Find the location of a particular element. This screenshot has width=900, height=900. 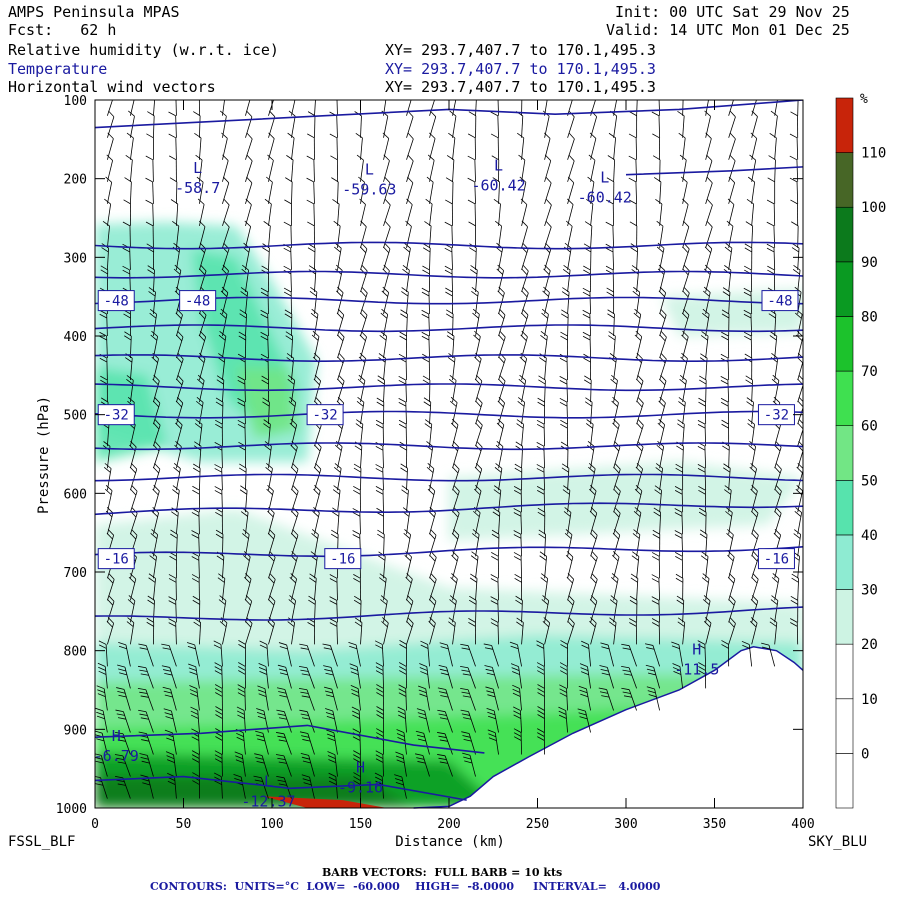

colorbar-segment is located at coordinates (844, 562).